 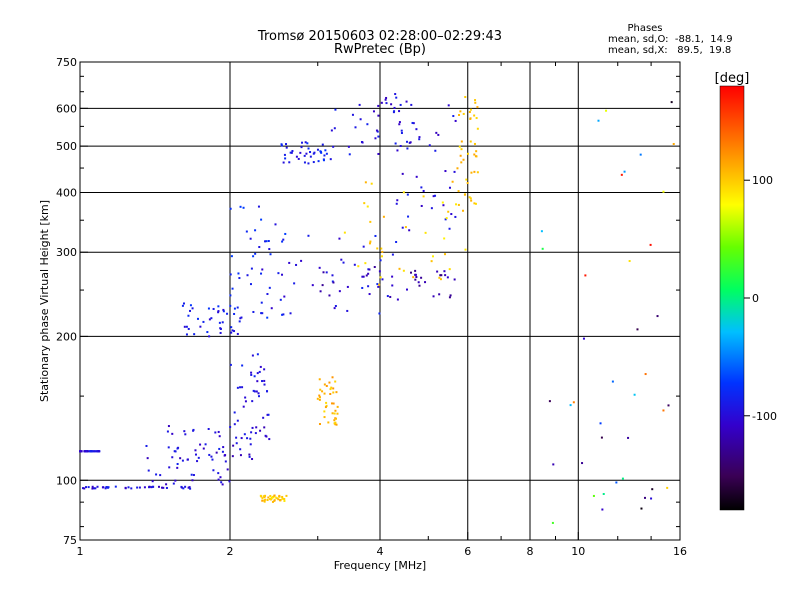 What do you see at coordinates (680, 551) in the screenshot?
I see `x-tick-label: 16` at bounding box center [680, 551].